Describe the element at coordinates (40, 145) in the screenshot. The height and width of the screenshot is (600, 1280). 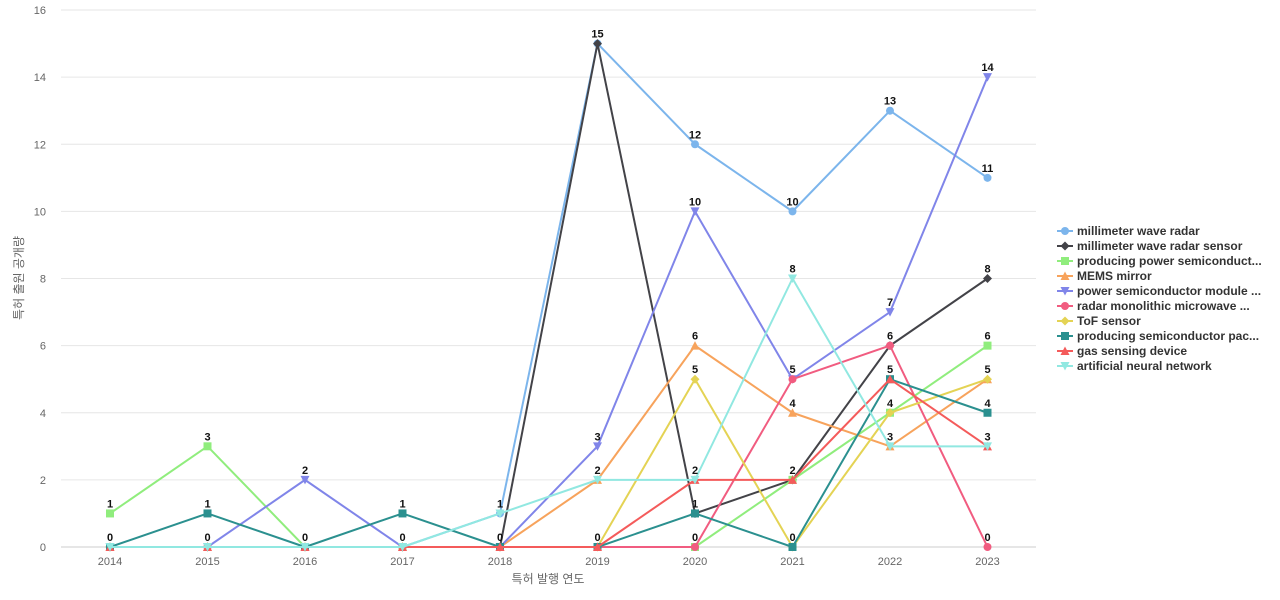
I see `y-tick-label: 12` at that location.